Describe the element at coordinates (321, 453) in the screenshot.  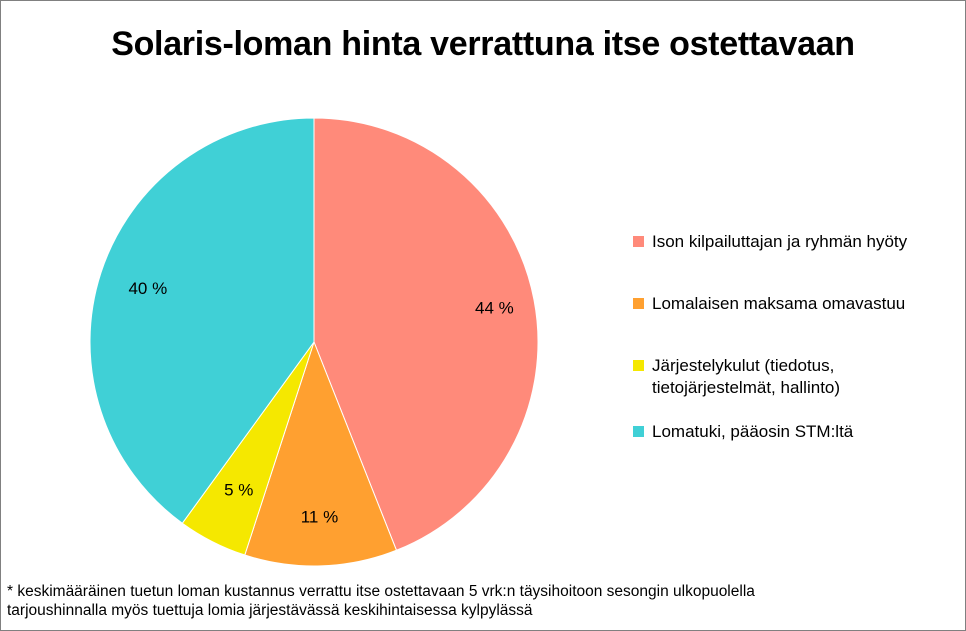
I see `pie-slice-lomalaisen-maksama-omava` at that location.